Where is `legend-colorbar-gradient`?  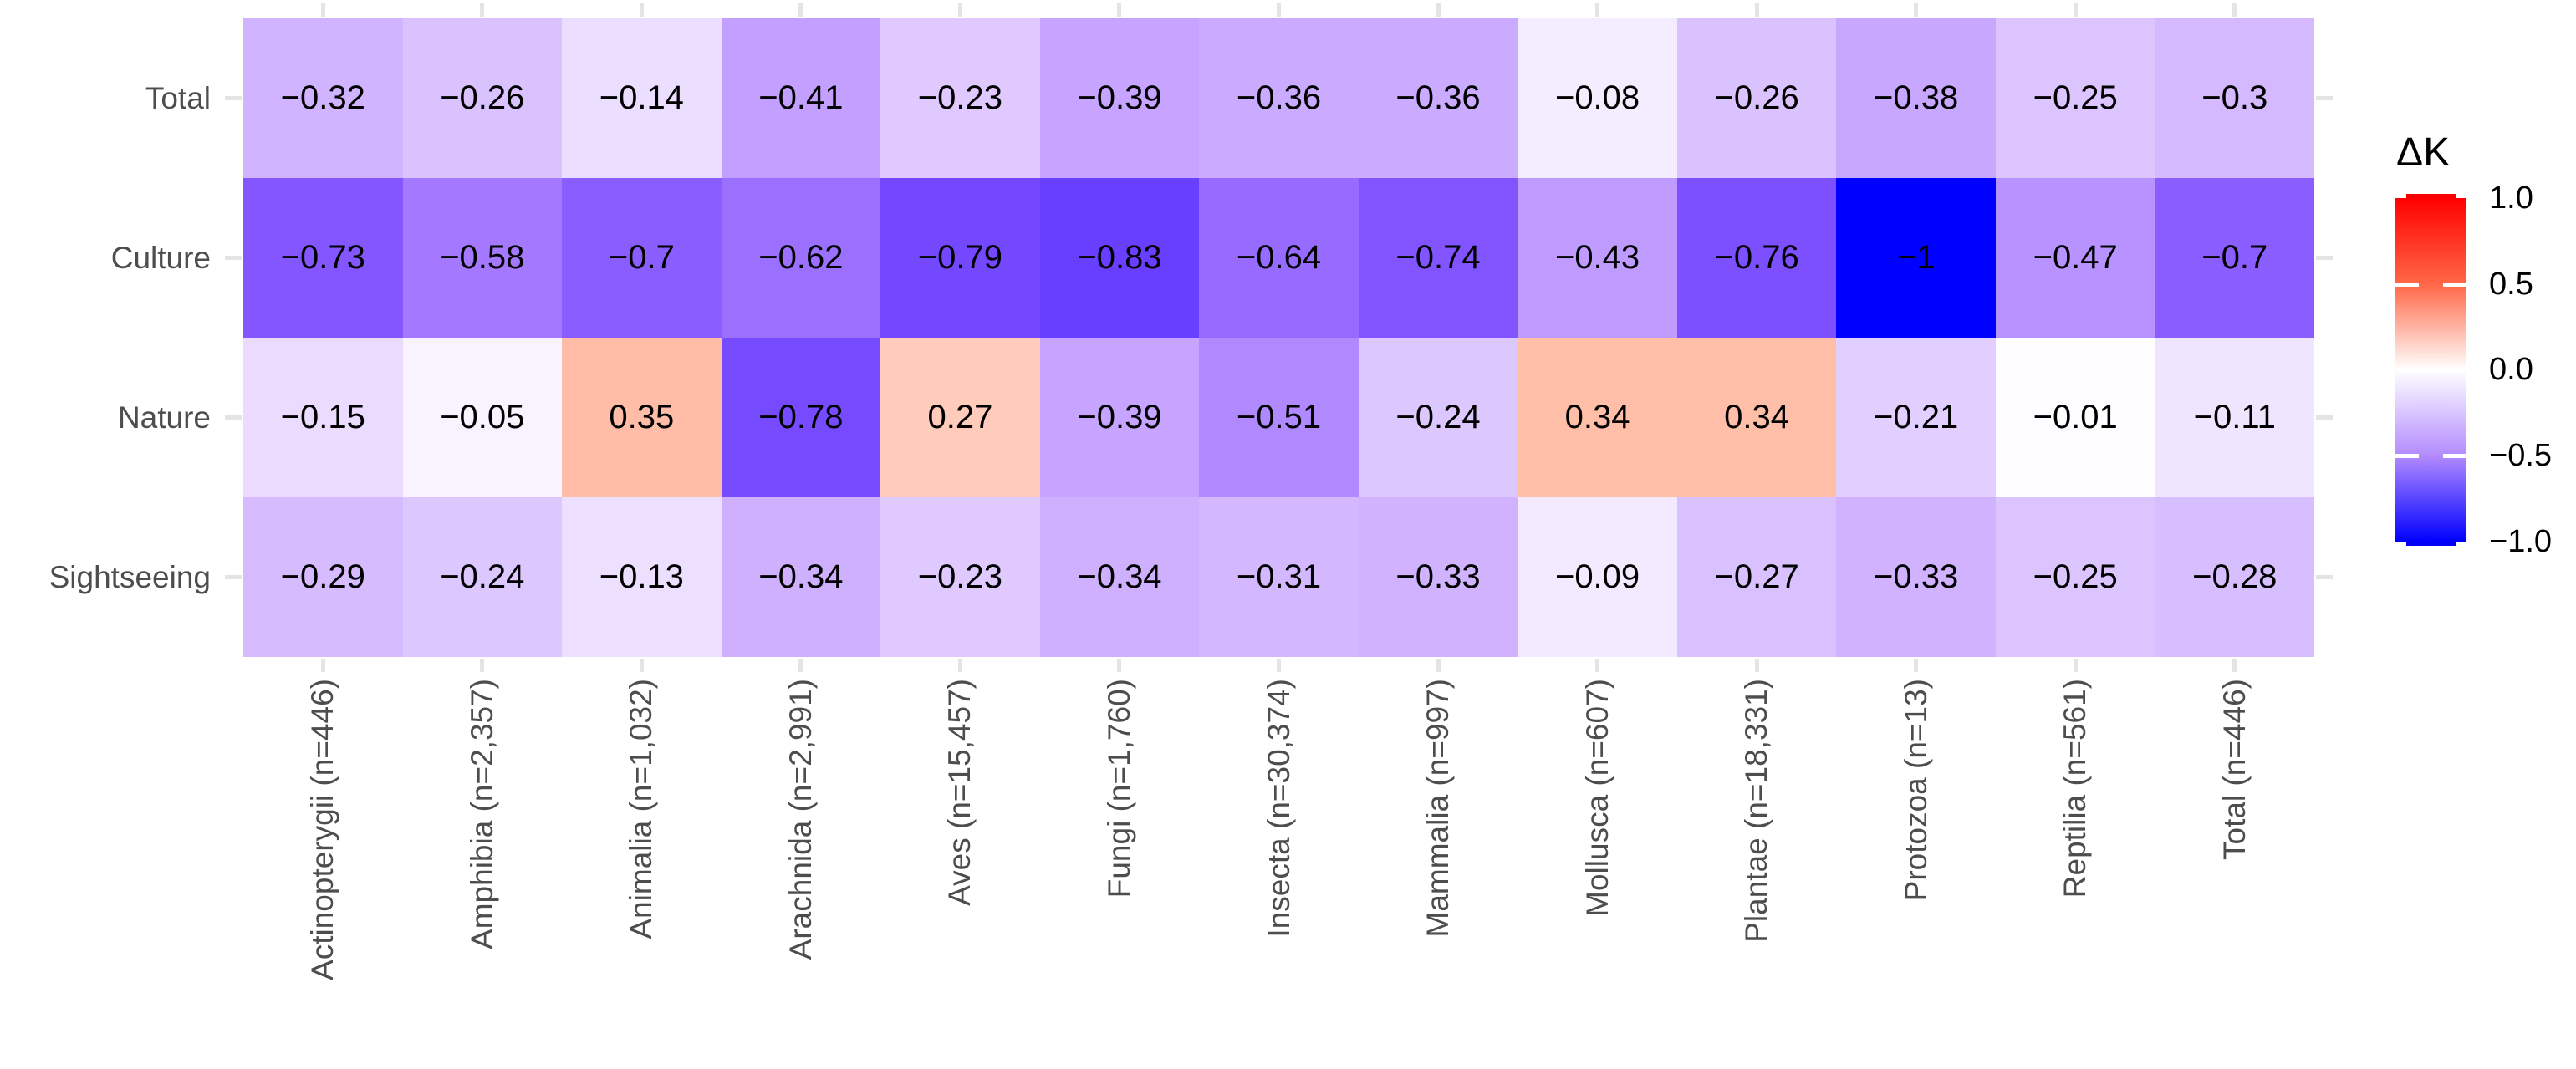 legend-colorbar-gradient is located at coordinates (2430, 370).